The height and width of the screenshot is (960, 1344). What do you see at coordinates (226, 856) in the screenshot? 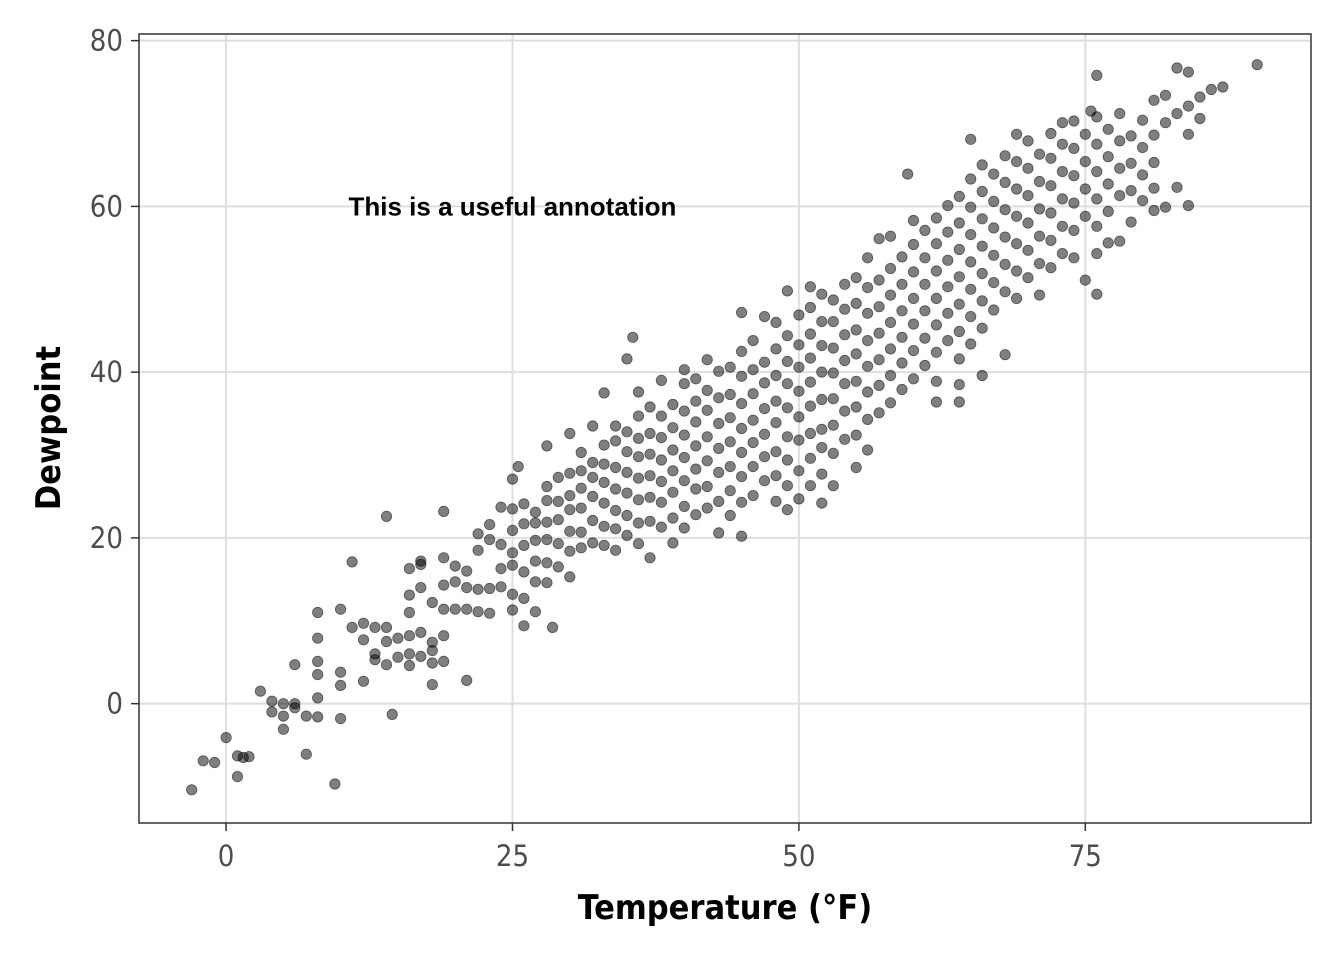
I see `x-tick-label: 0` at bounding box center [226, 856].